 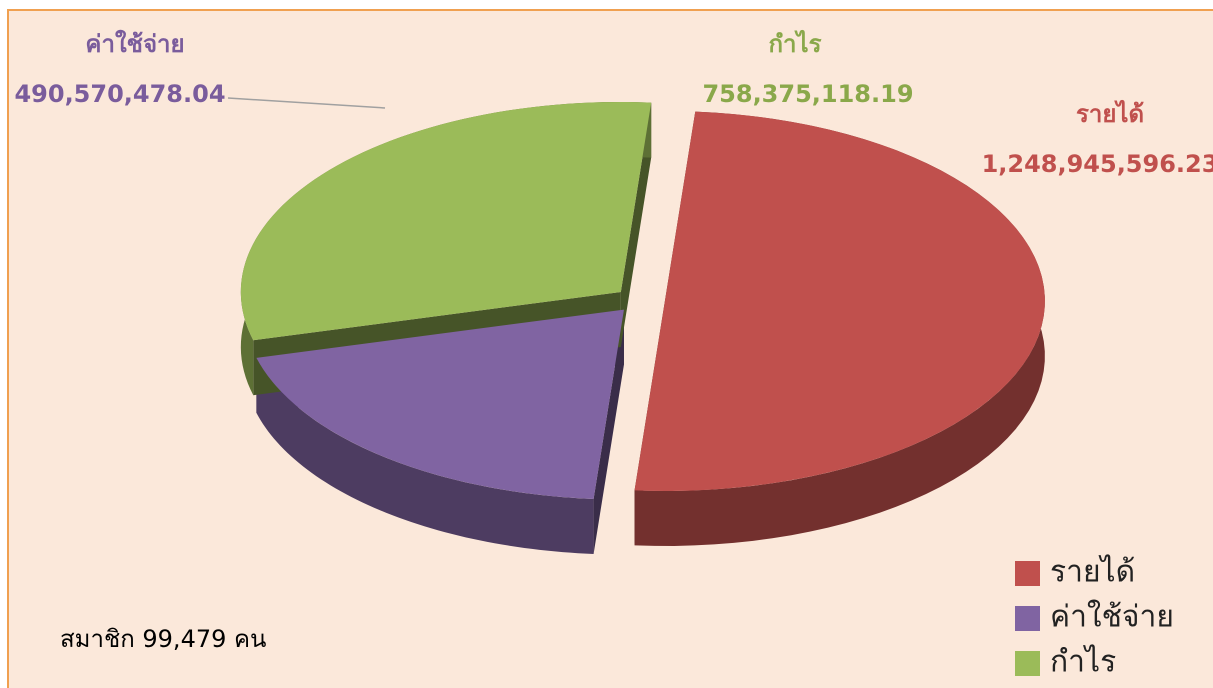 I want to click on legend-label: รายได้, so click(x=1092, y=572).